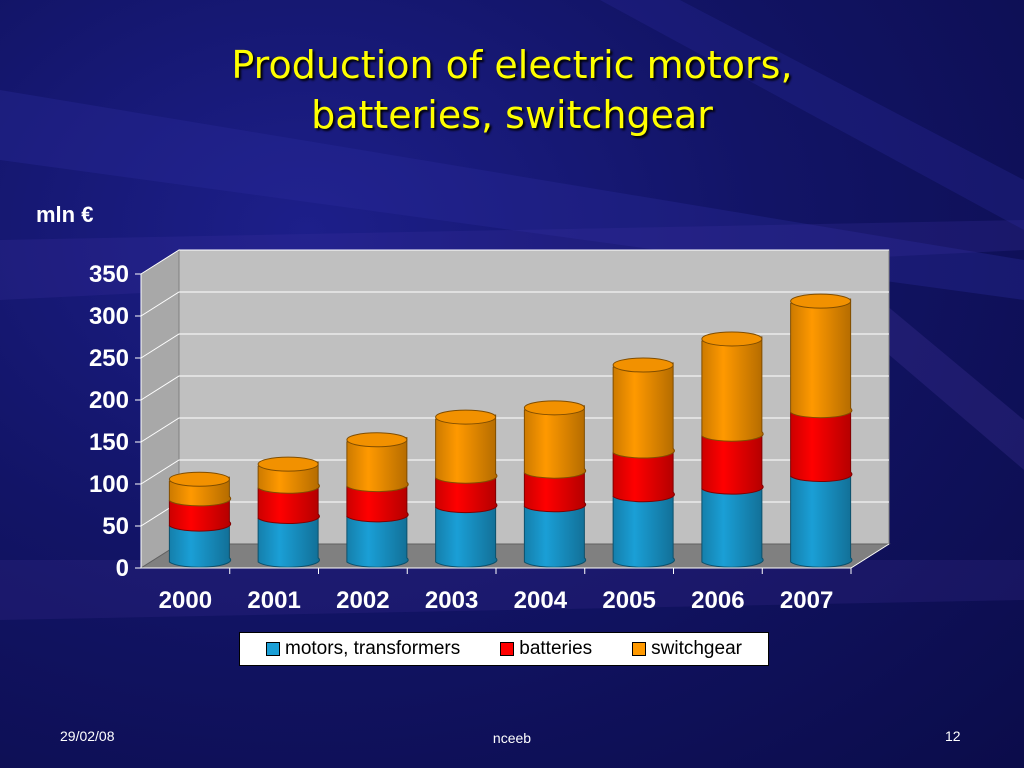  What do you see at coordinates (806, 600) in the screenshot?
I see `x-tick-label: 2007` at bounding box center [806, 600].